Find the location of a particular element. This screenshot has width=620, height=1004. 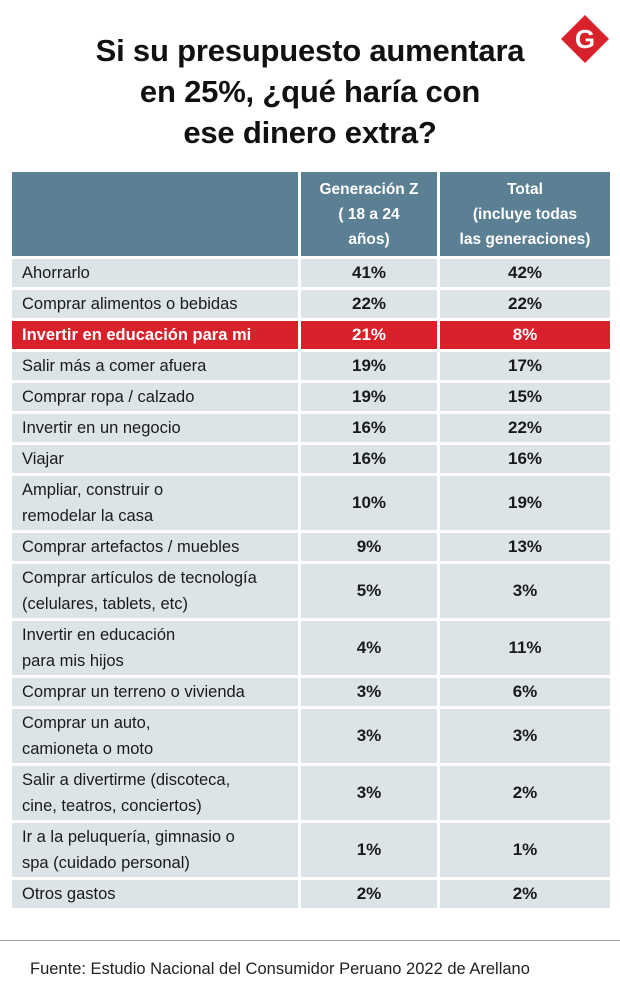

row-label-line: Ir a la peluquería, gimnasio o is located at coordinates (128, 837).